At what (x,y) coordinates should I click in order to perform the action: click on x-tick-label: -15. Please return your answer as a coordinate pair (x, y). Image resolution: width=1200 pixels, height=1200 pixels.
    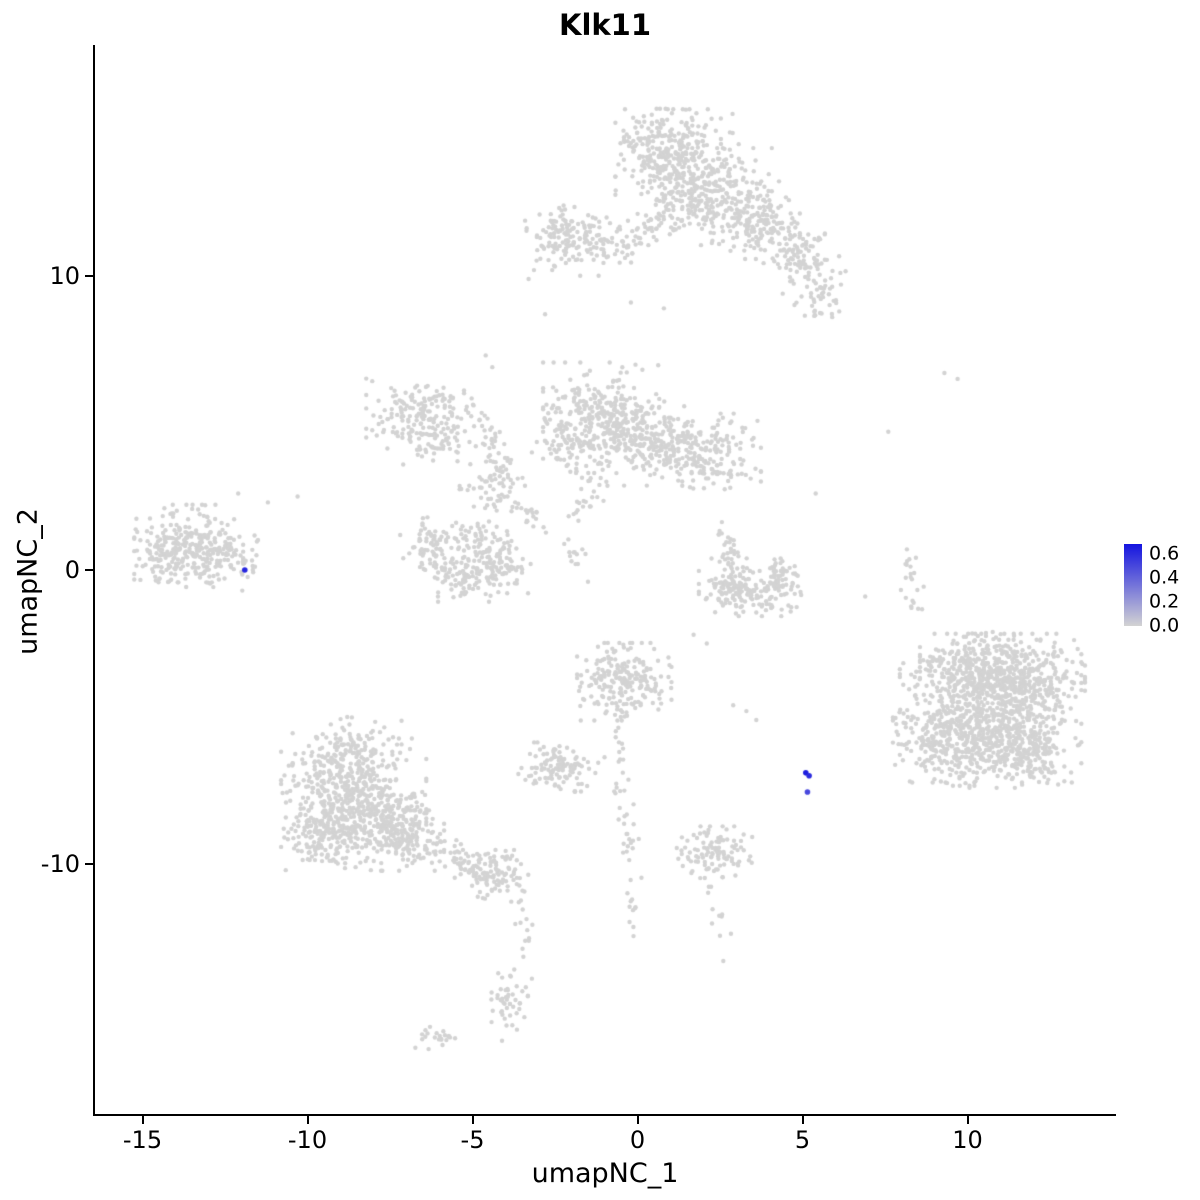
    Looking at the image, I should click on (142, 1140).